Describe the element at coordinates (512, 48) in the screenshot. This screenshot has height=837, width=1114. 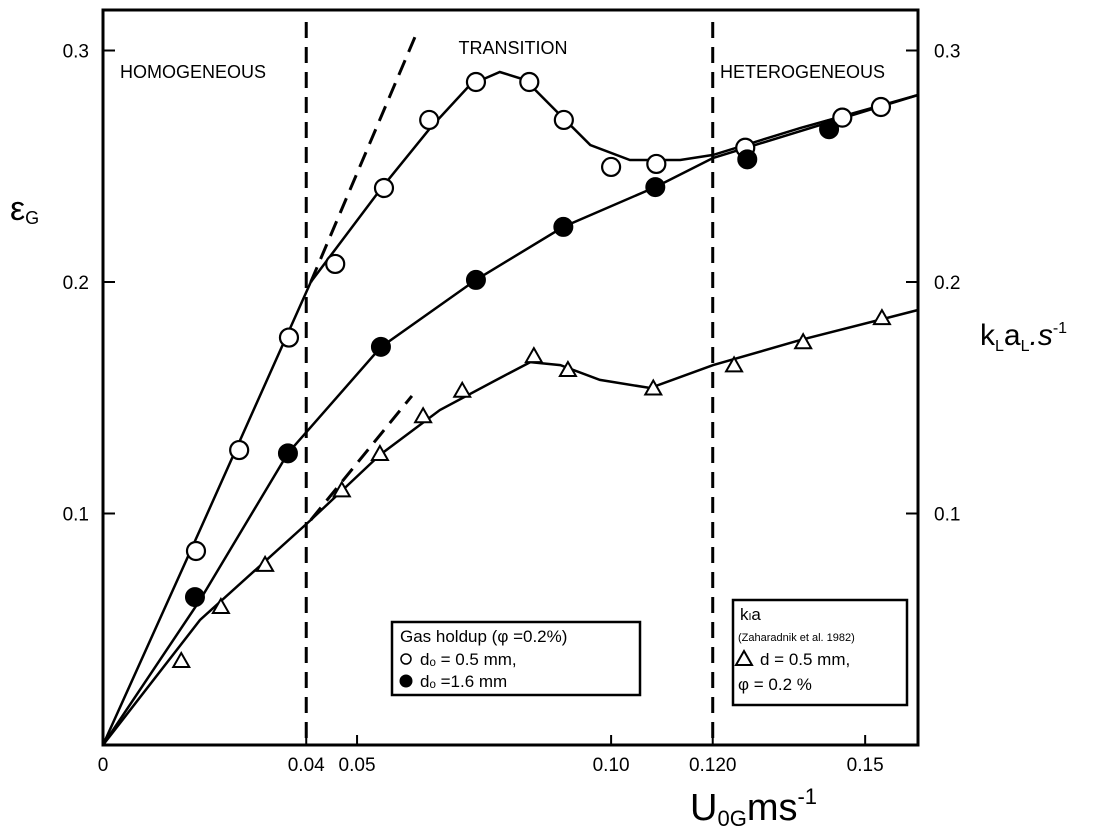
I see `regime-label: TRANSITION` at that location.